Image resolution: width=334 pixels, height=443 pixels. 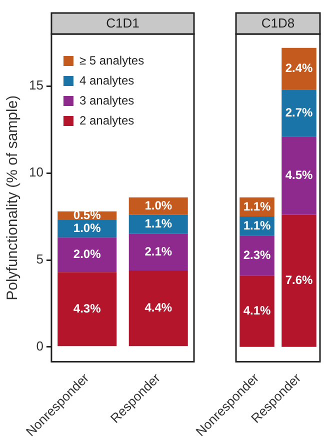 I want to click on data-label: 7.6%, so click(x=299, y=280).